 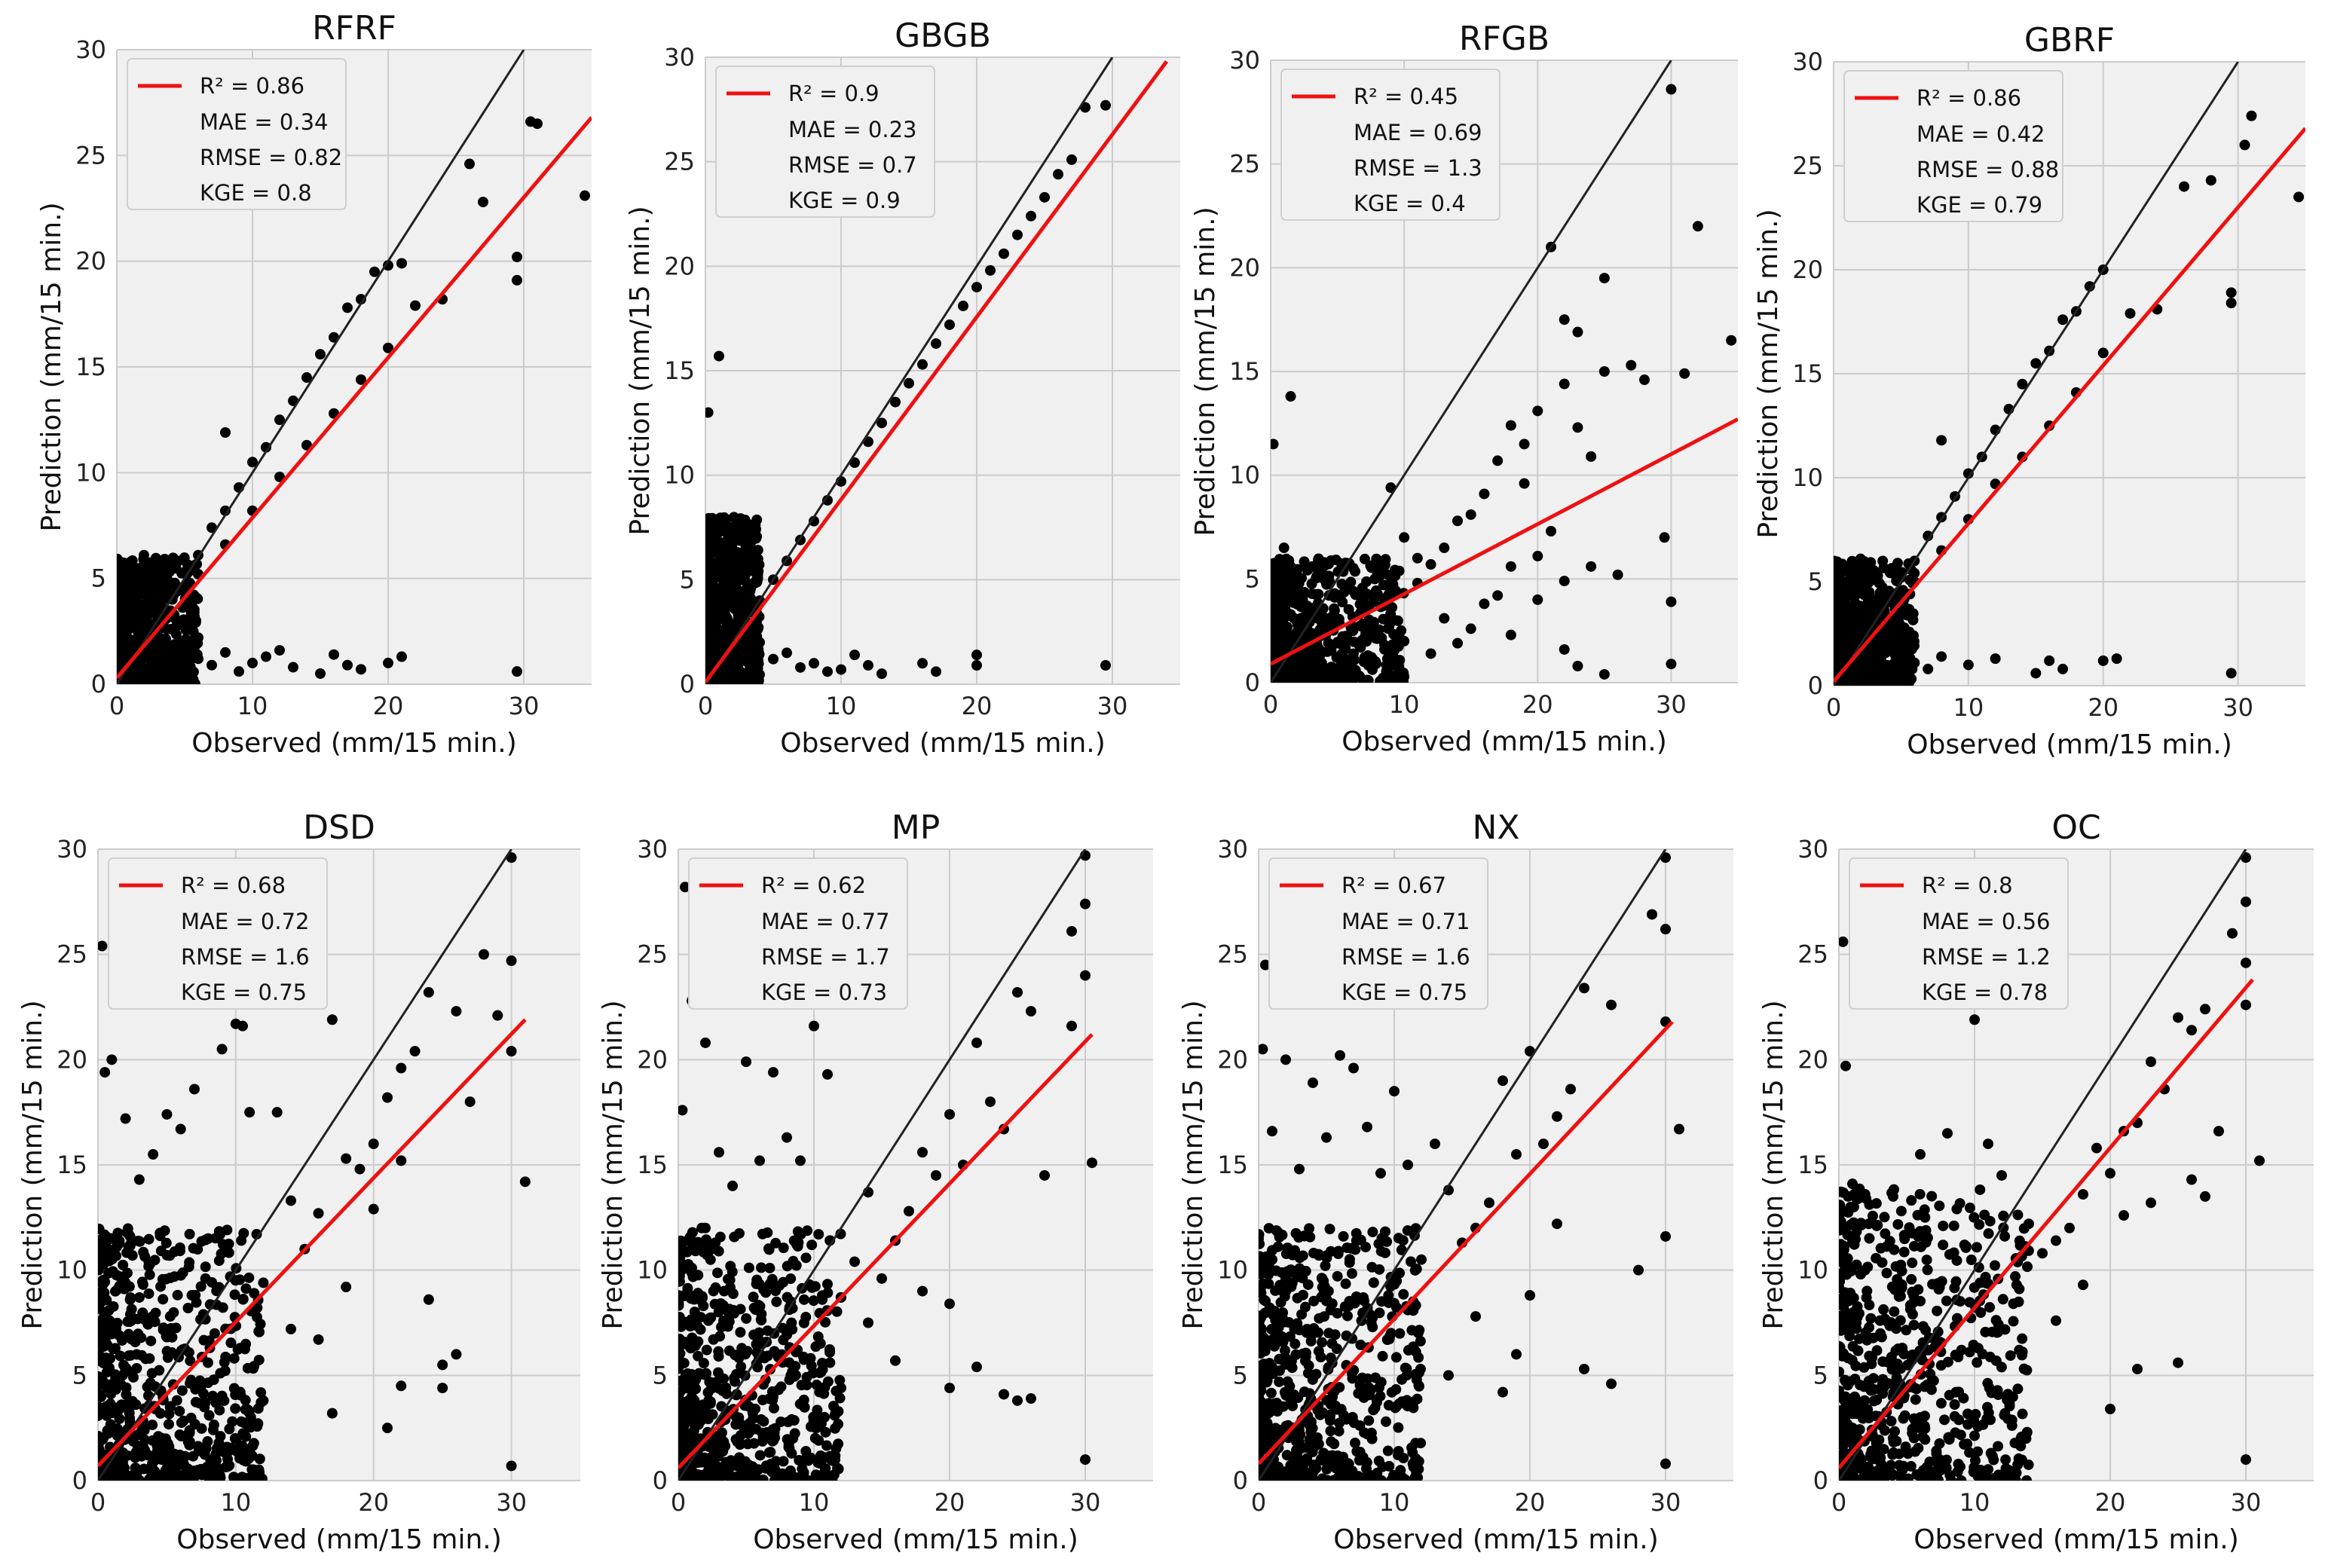 I want to click on legend-metric: MAE = 0.72, so click(x=245, y=921).